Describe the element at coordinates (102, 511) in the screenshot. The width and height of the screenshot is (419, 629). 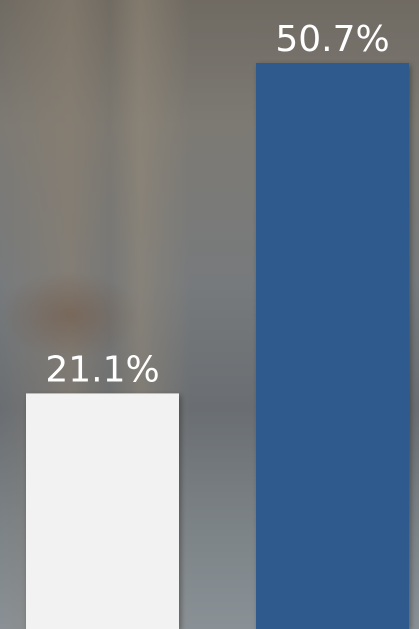
I see `bar` at that location.